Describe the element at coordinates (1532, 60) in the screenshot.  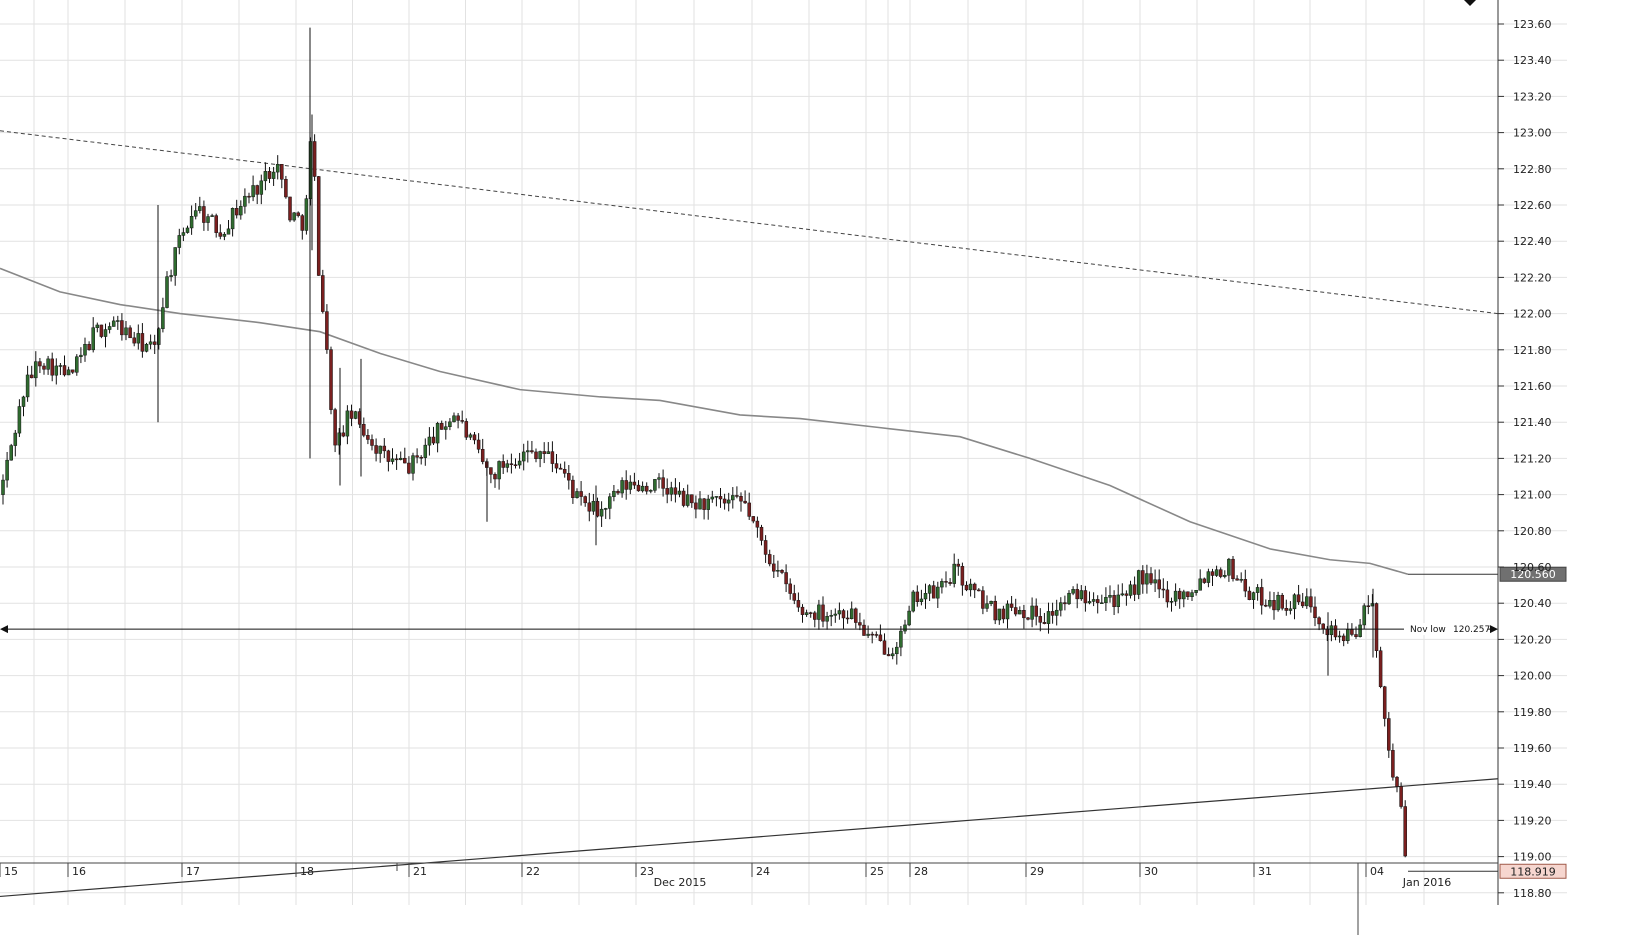
I see `y-tick-label: 123.40` at that location.